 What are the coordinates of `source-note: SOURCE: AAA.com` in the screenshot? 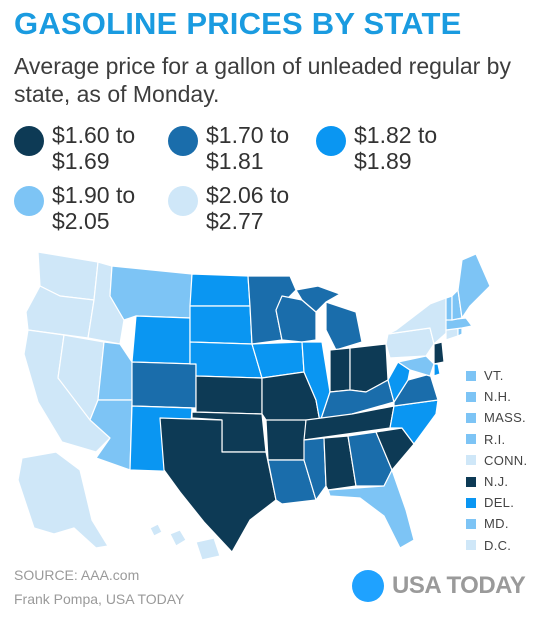 It's located at (77, 575).